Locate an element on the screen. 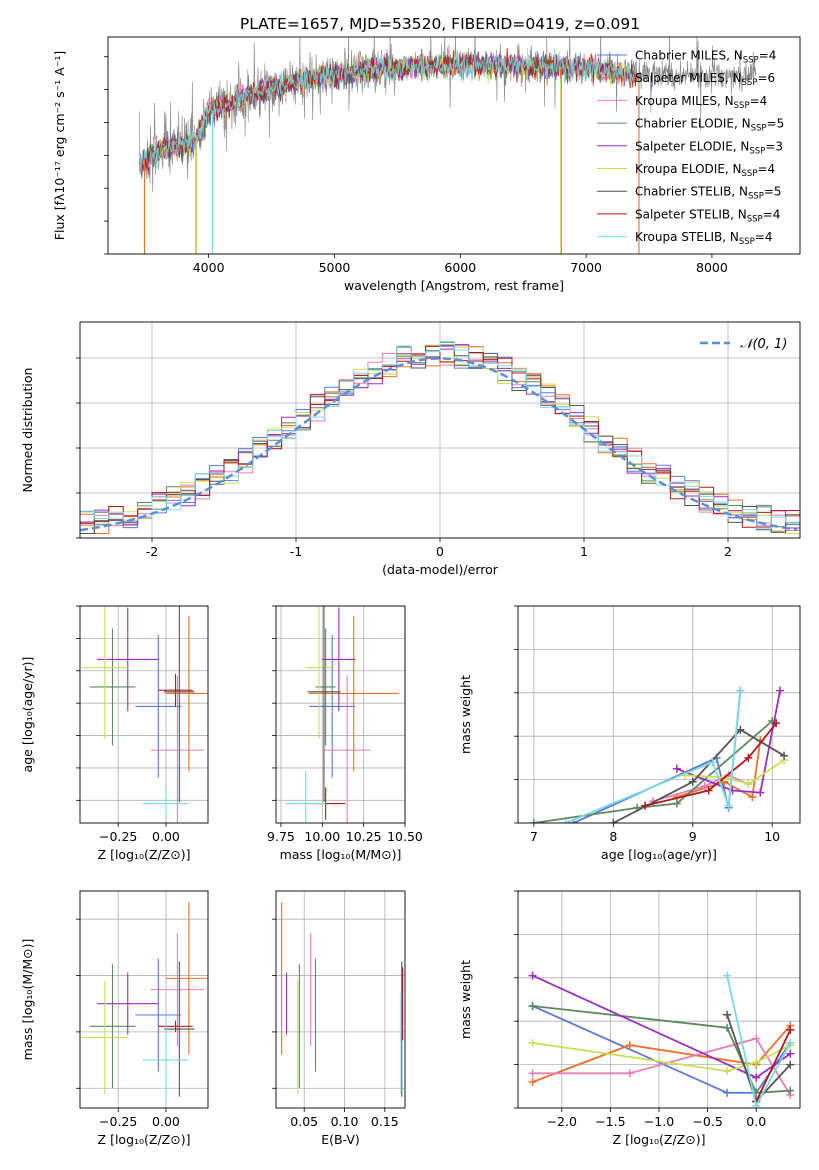  legend-text: Salpeter ELODIE, N is located at coordinates (692, 146).